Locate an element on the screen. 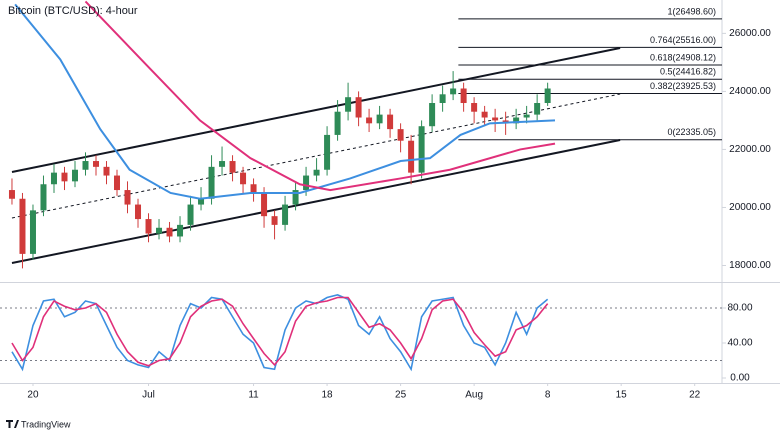  x-tick-label: 25 is located at coordinates (401, 395).